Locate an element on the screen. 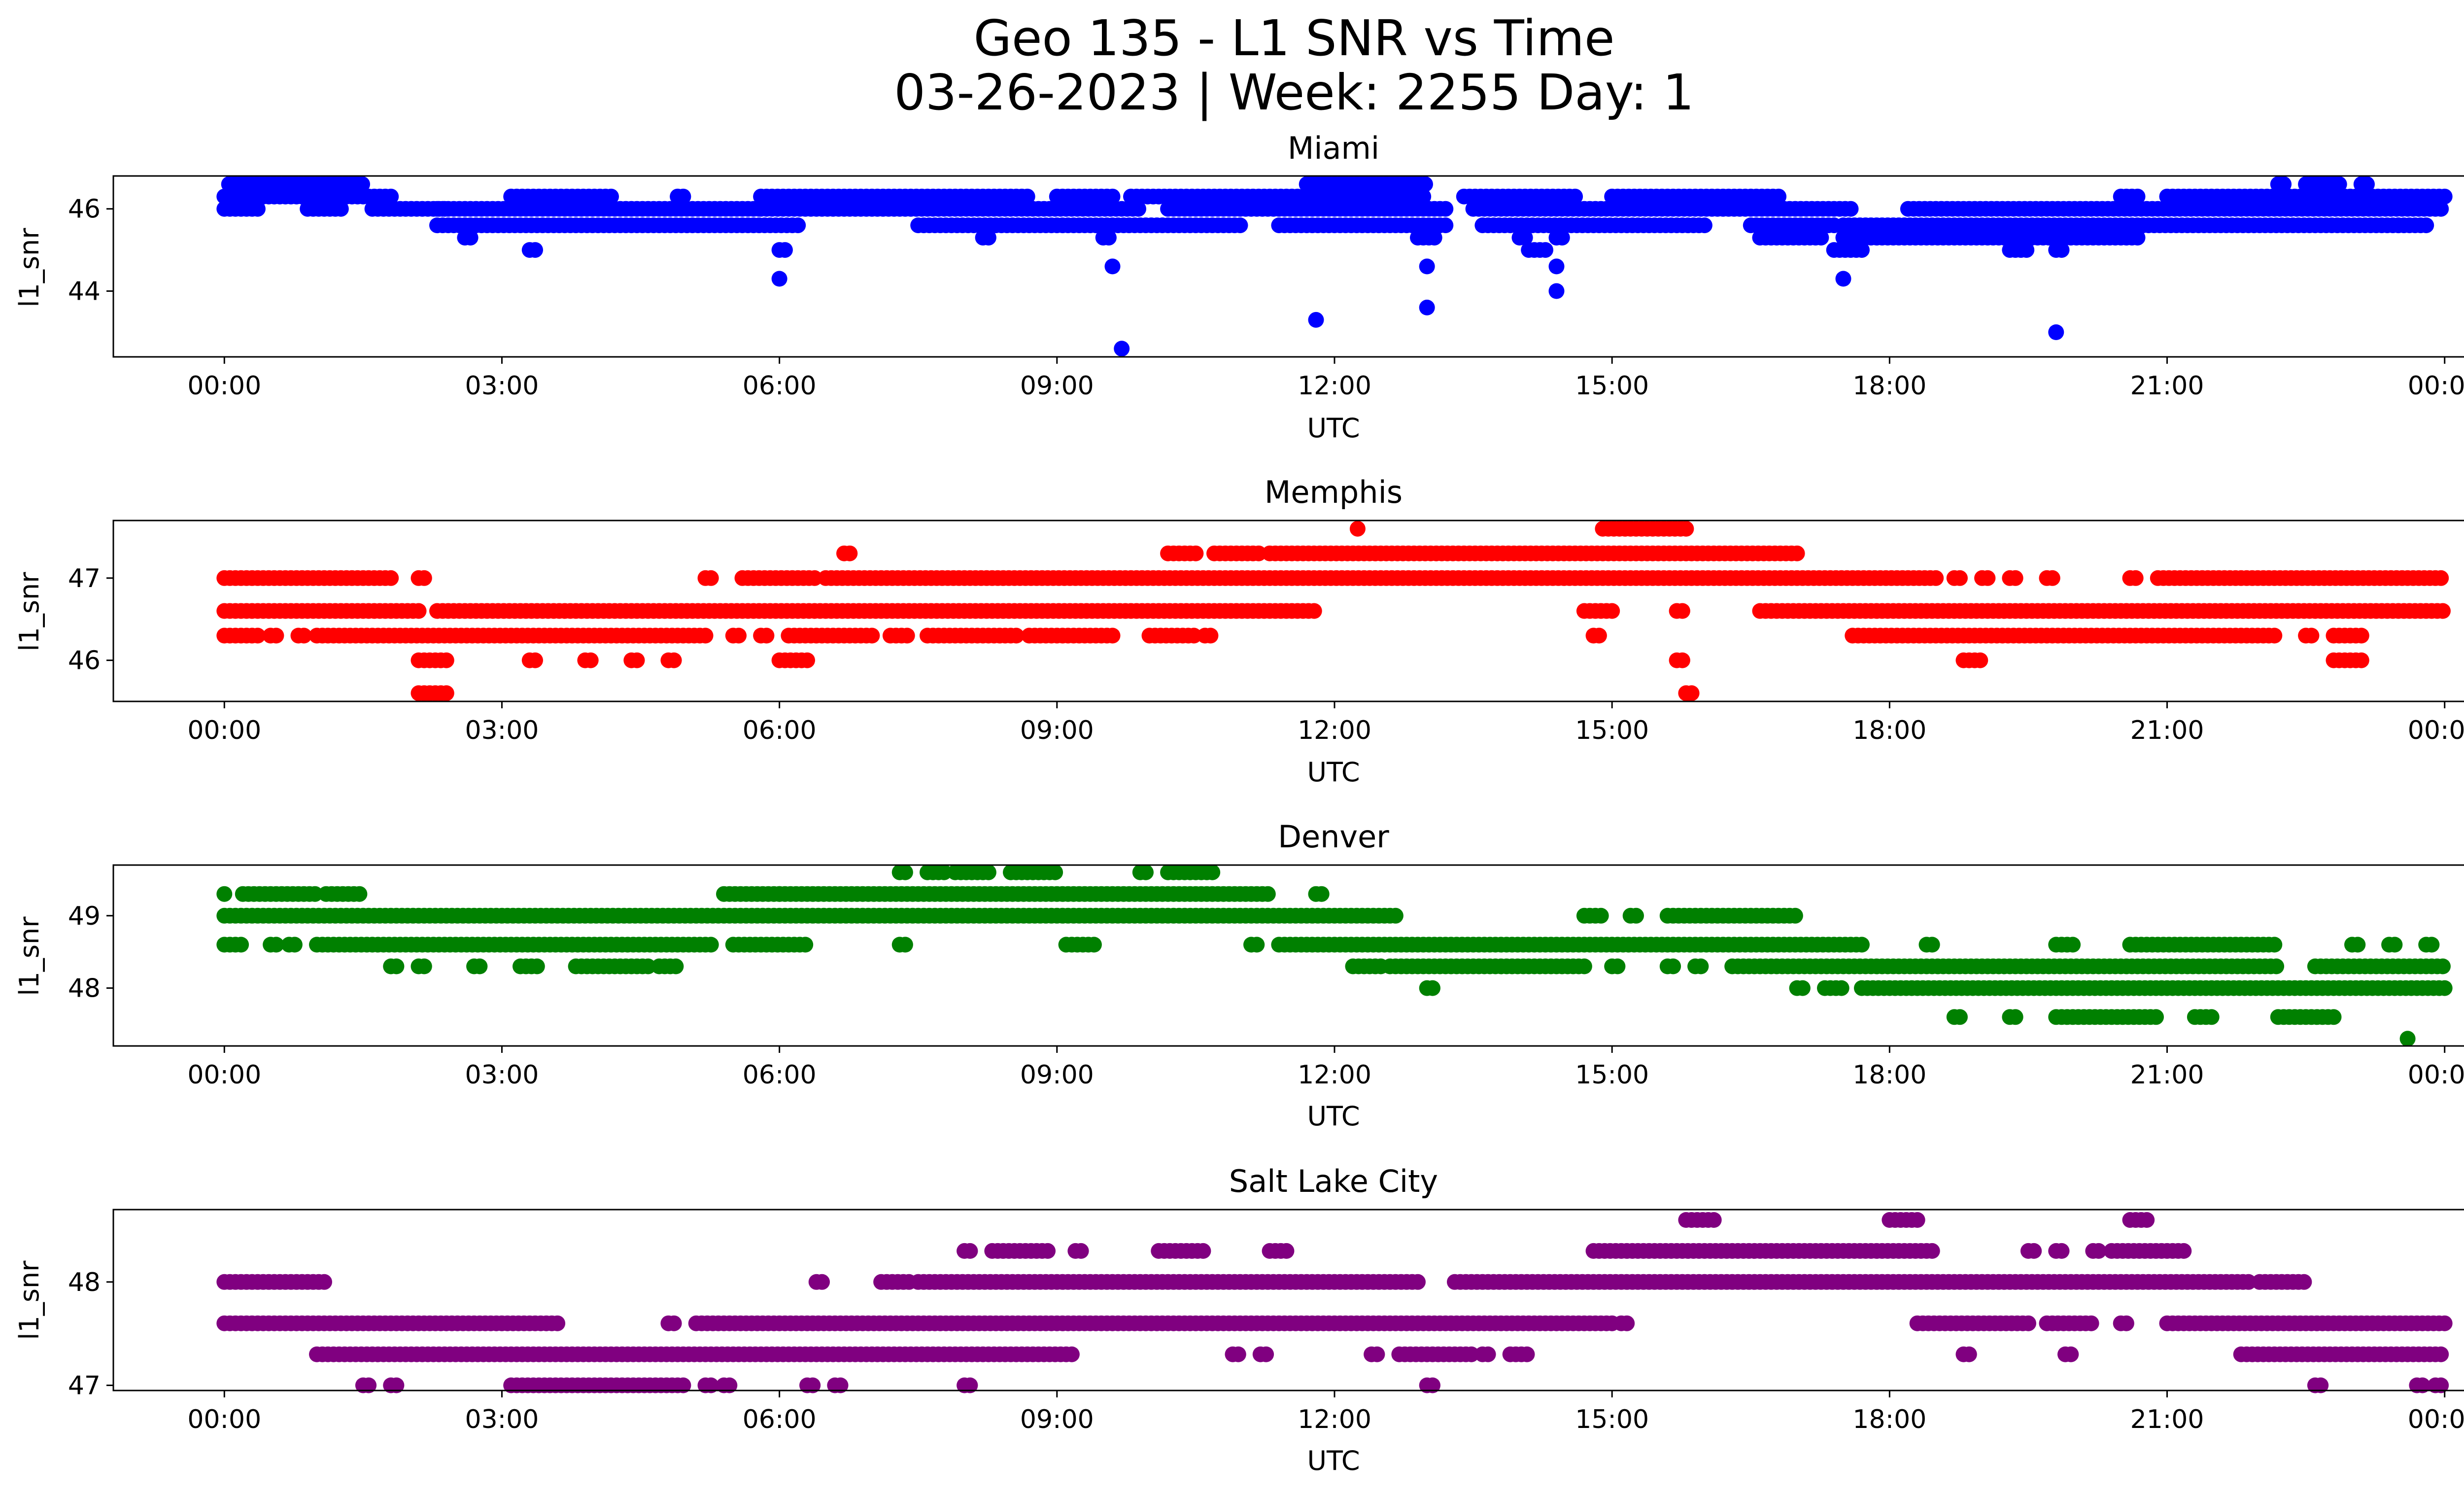 This screenshot has height=1495, width=2464. figure-title-line1: Geo 135 - L1 SNR vs Time is located at coordinates (1294, 38).